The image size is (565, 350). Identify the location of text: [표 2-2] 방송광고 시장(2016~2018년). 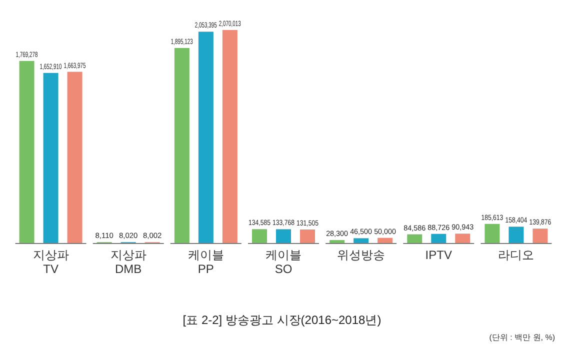
(282, 320).